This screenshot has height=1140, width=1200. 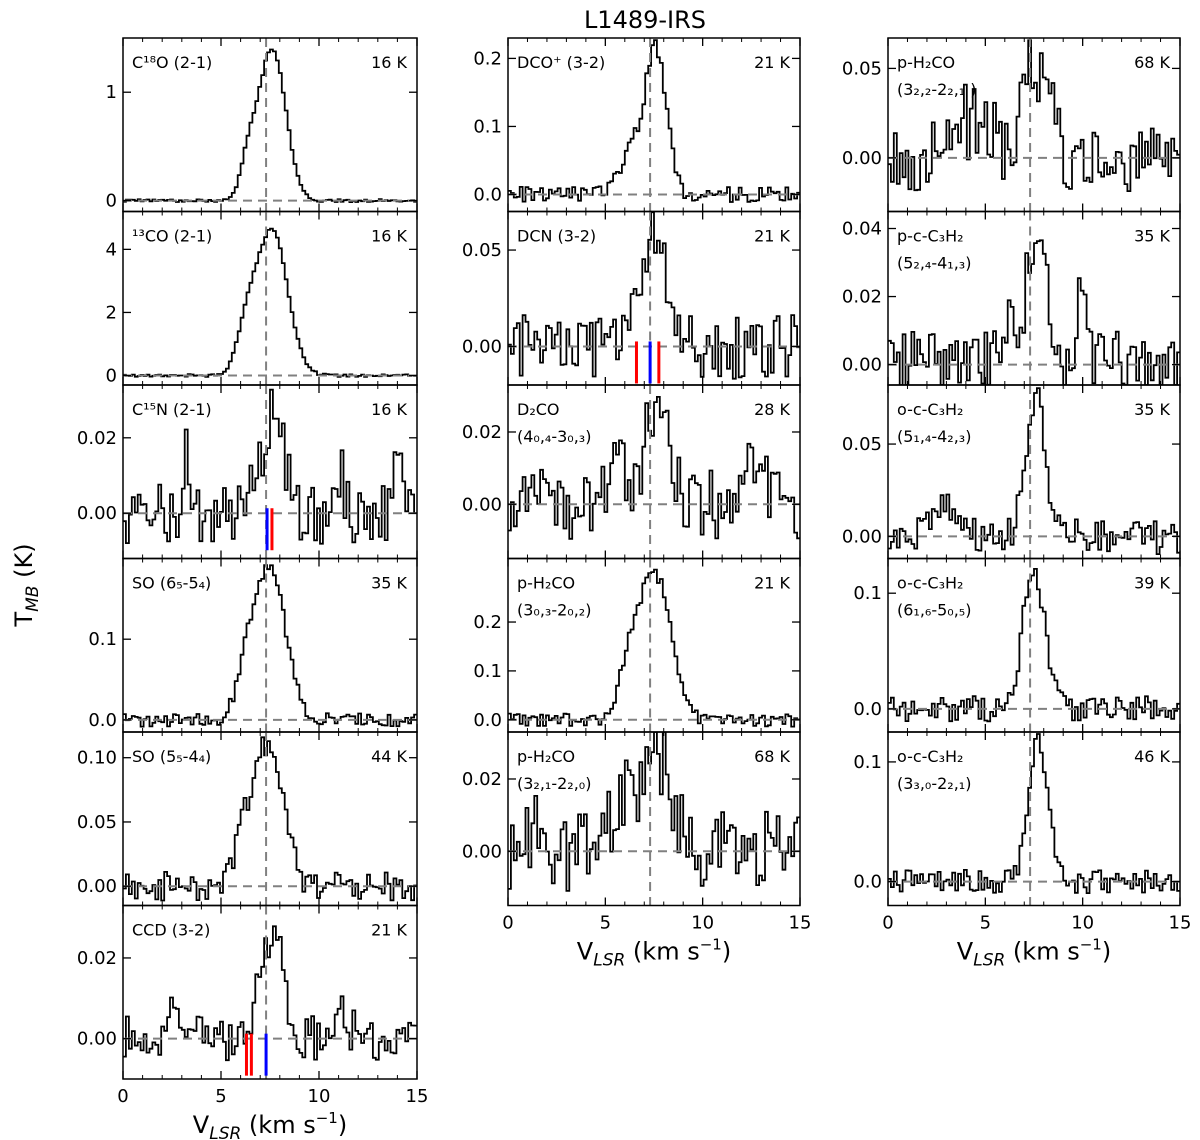 What do you see at coordinates (1034, 312) in the screenshot?
I see `spectrum-line-pc3h2524` at bounding box center [1034, 312].